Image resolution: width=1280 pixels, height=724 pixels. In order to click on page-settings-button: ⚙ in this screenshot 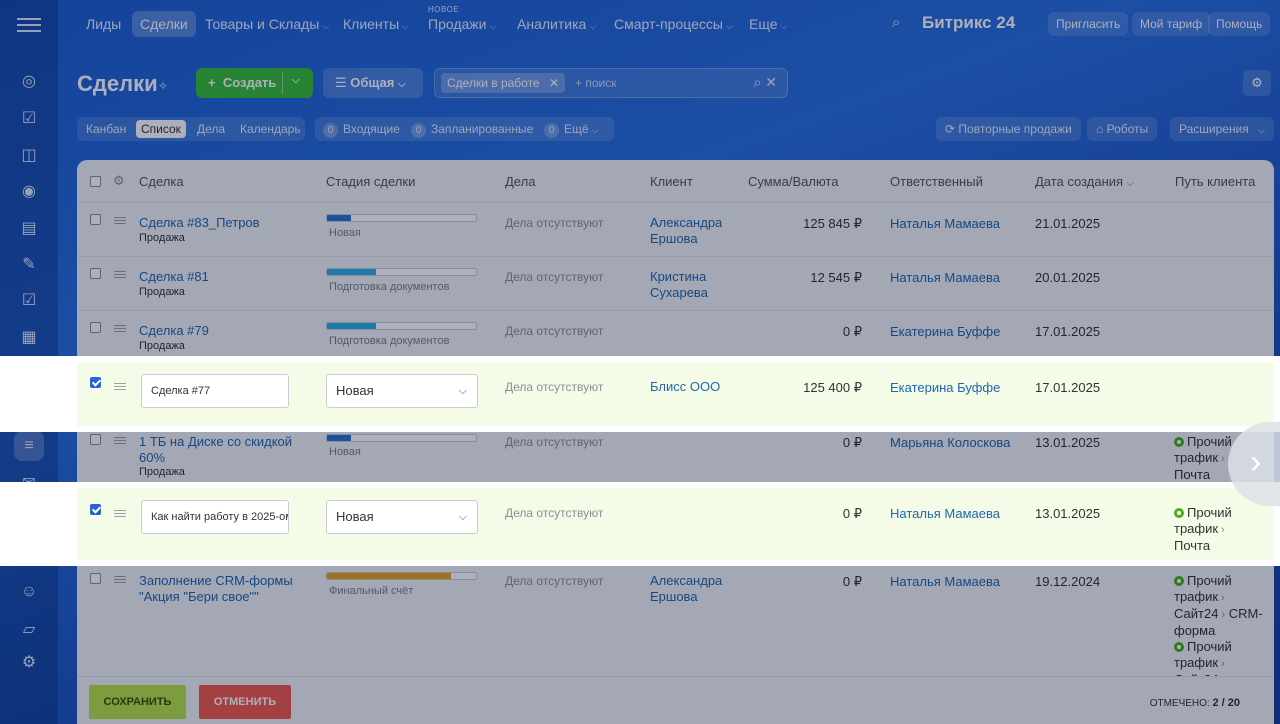, I will do `click(1257, 83)`.